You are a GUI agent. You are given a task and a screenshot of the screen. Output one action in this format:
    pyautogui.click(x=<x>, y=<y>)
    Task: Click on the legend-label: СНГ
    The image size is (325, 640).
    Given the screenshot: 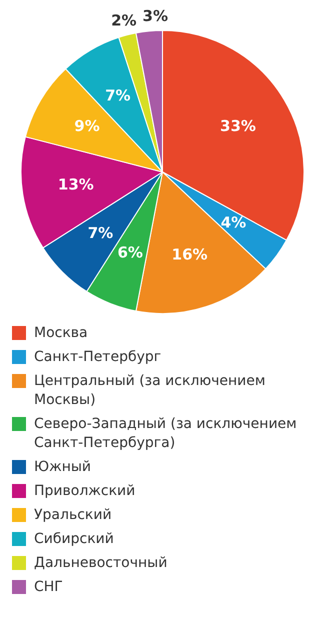 What is the action you would take?
    pyautogui.click(x=48, y=587)
    